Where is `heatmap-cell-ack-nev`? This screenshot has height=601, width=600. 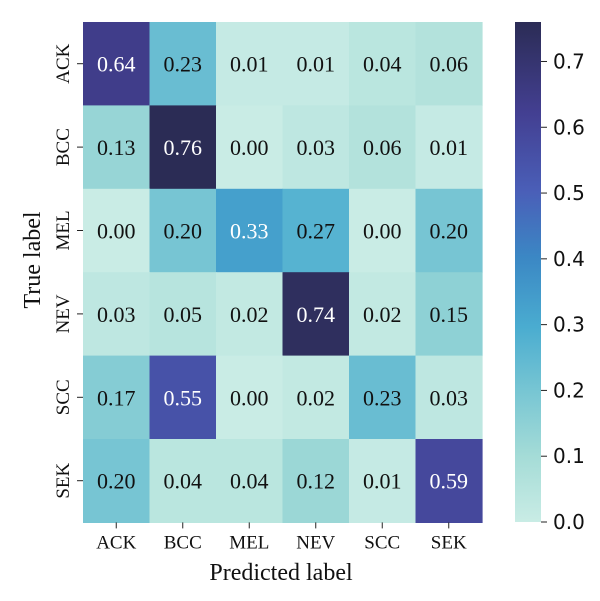
heatmap-cell-ack-nev is located at coordinates (316, 64).